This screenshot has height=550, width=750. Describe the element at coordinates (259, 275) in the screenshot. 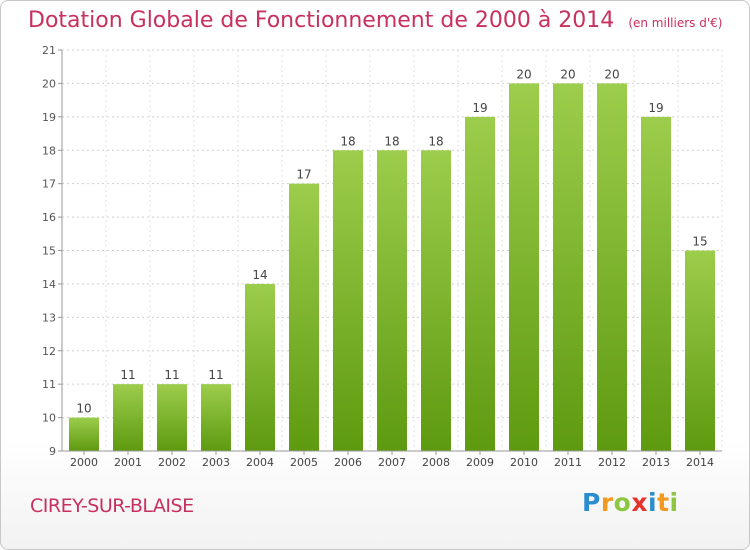

I see `bar-value-label: 14` at that location.